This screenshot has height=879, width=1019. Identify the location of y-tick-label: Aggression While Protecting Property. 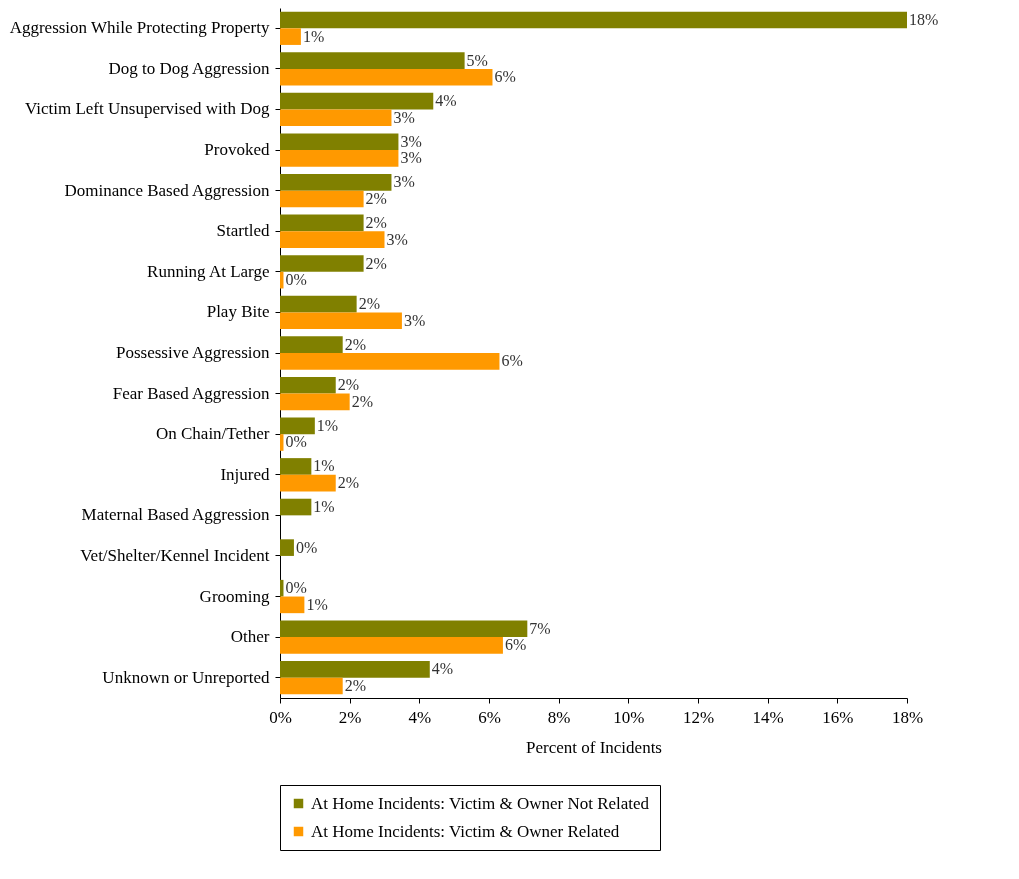
(139, 28).